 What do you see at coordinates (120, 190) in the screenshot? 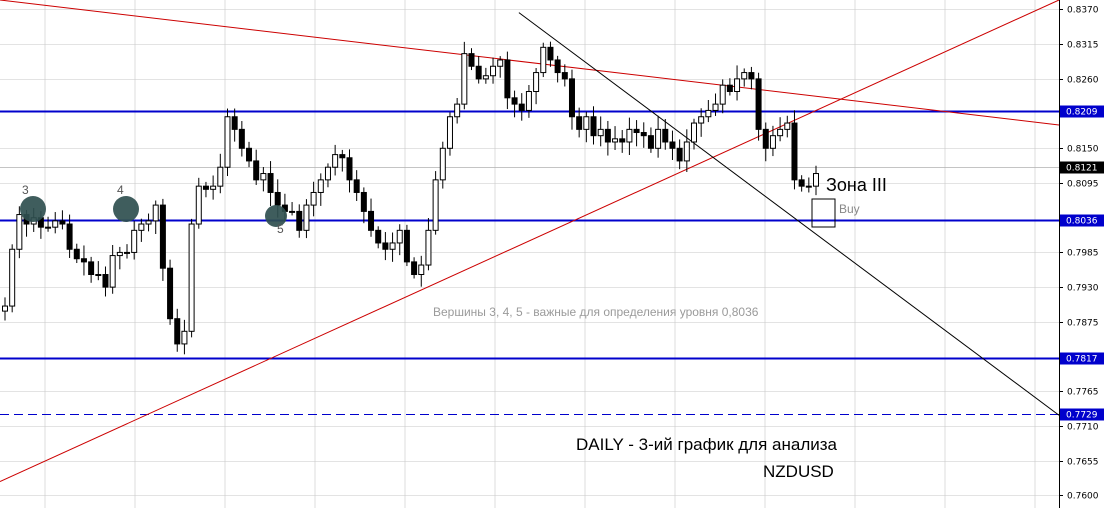
I see `peak-4-label: 4` at bounding box center [120, 190].